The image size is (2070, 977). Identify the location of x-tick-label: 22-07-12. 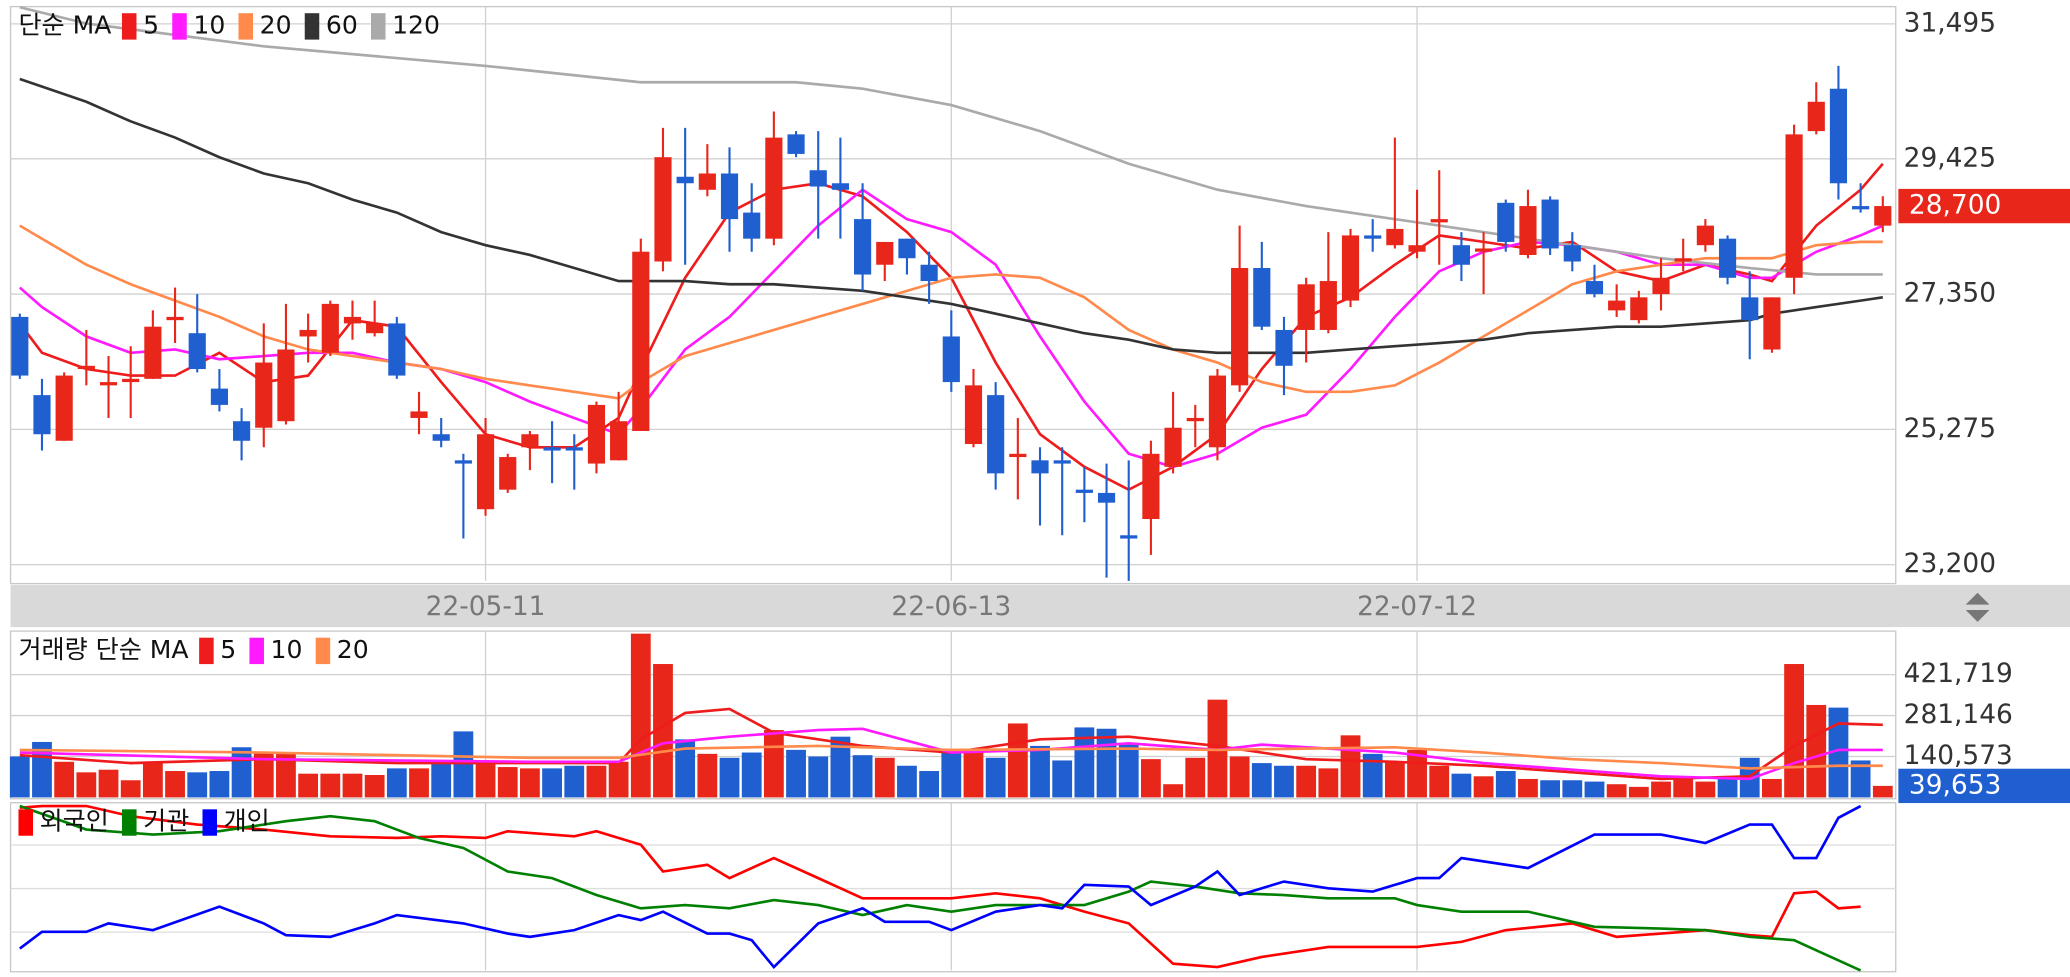
(1417, 606).